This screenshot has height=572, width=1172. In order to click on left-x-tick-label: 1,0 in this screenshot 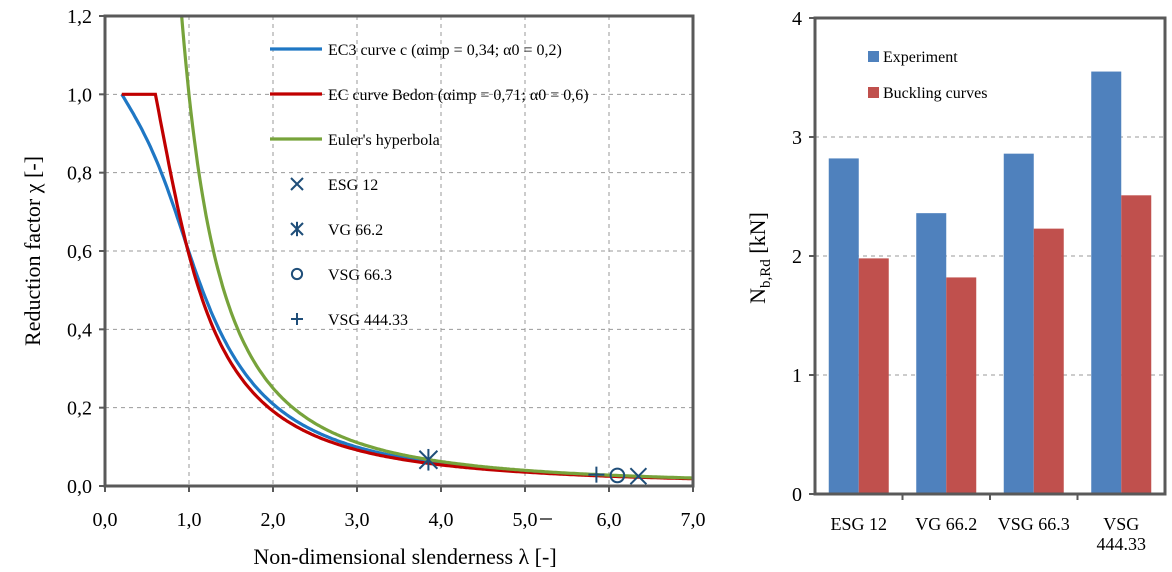, I will do `click(189, 520)`.